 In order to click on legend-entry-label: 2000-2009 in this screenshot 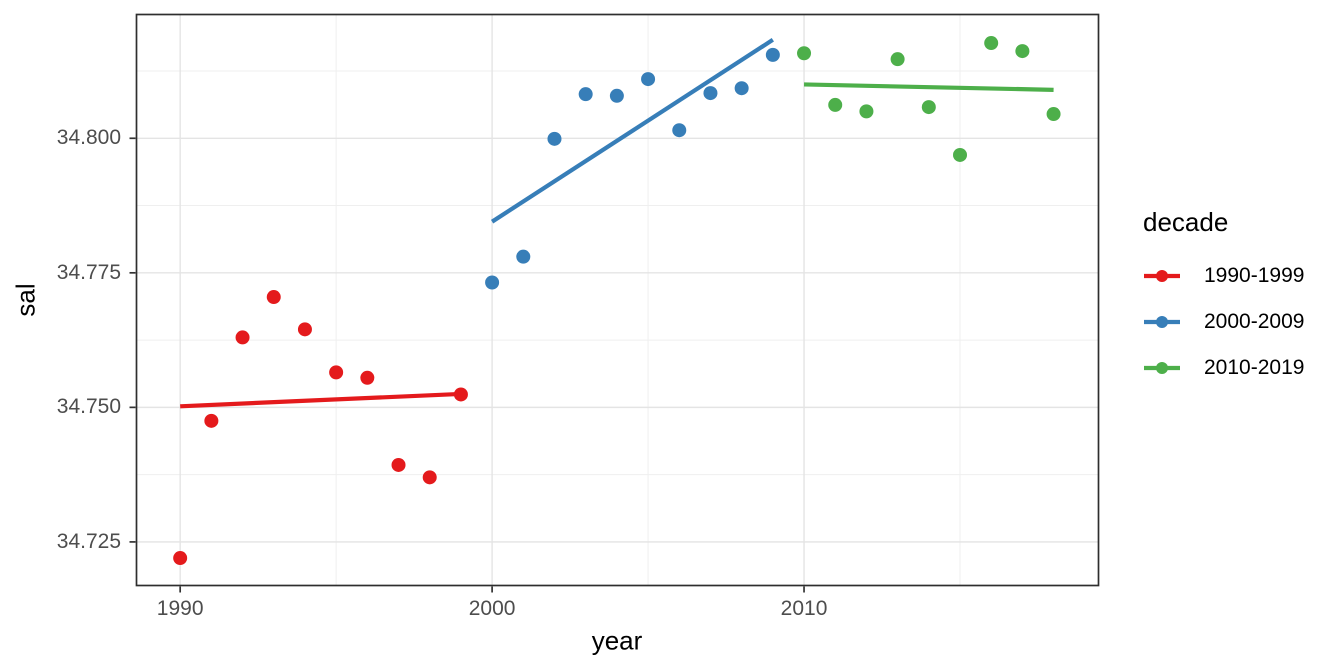, I will do `click(1254, 321)`.